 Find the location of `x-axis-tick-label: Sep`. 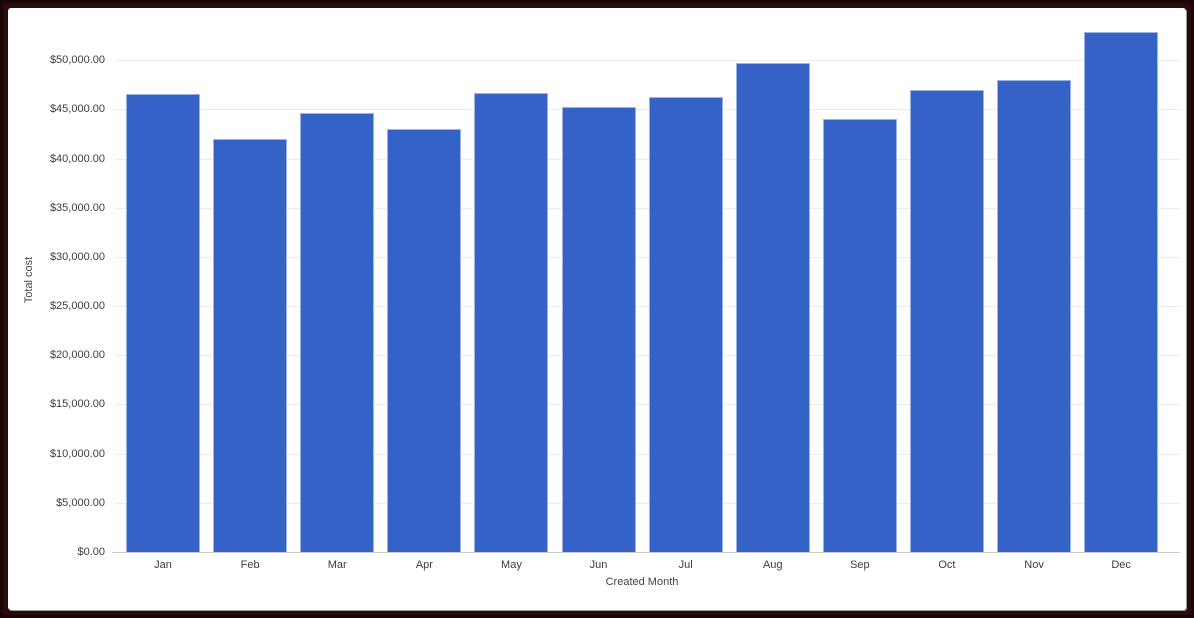

x-axis-tick-label: Sep is located at coordinates (860, 565).